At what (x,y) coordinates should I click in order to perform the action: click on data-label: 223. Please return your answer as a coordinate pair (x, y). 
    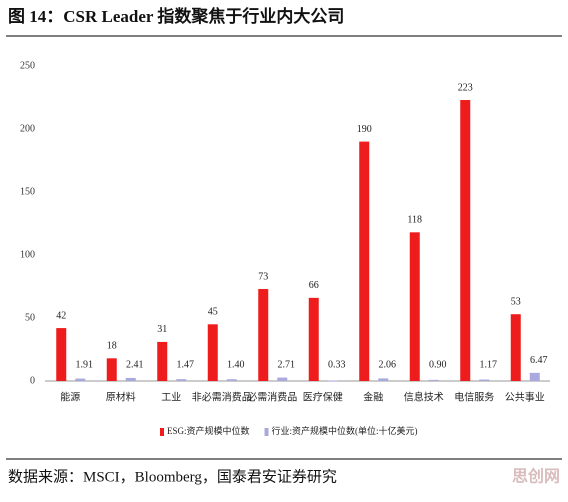
    Looking at the image, I should click on (465, 87).